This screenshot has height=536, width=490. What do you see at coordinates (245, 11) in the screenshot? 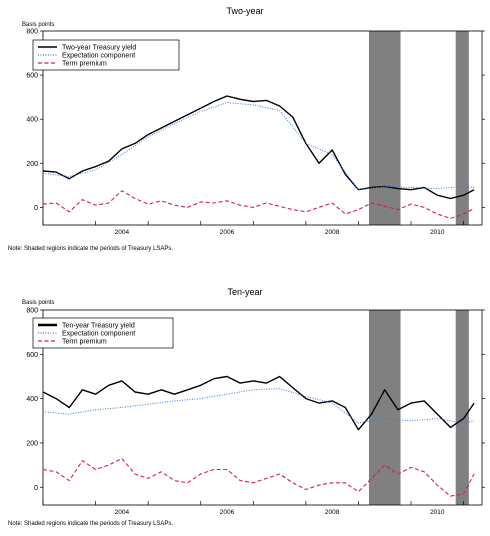
I see `chart-title-two-year: Two-year` at bounding box center [245, 11].